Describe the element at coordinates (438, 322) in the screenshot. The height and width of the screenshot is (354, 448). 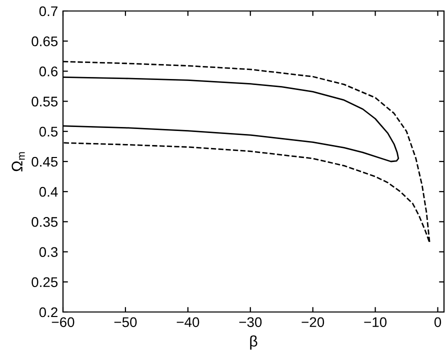
I see `x-tick-label: 0` at that location.